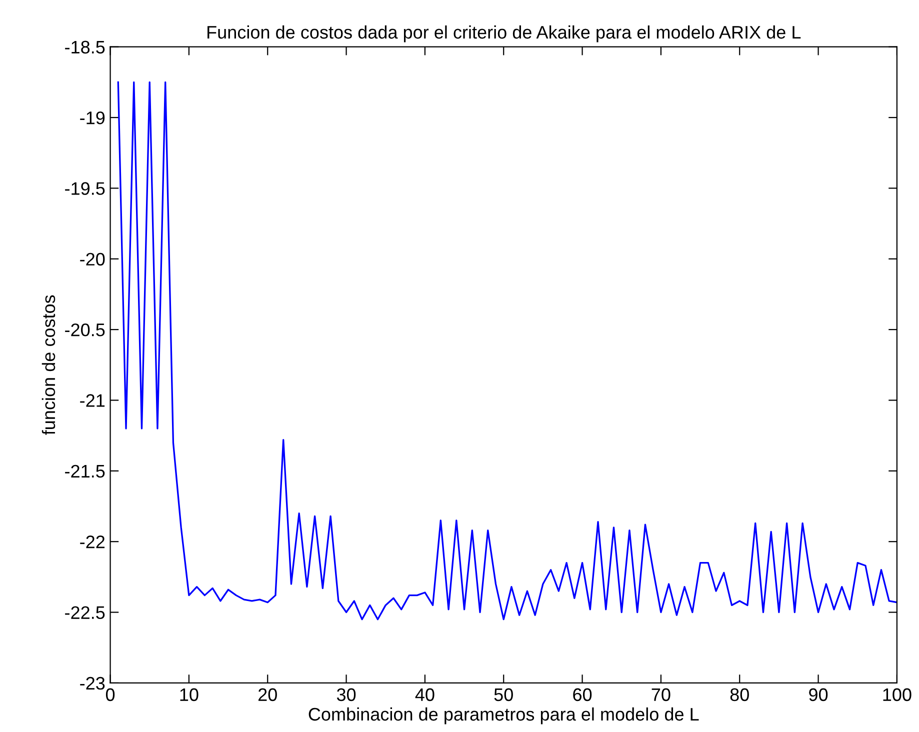 This screenshot has width=919, height=732. Describe the element at coordinates (346, 695) in the screenshot. I see `x-tick-label: 30` at that location.